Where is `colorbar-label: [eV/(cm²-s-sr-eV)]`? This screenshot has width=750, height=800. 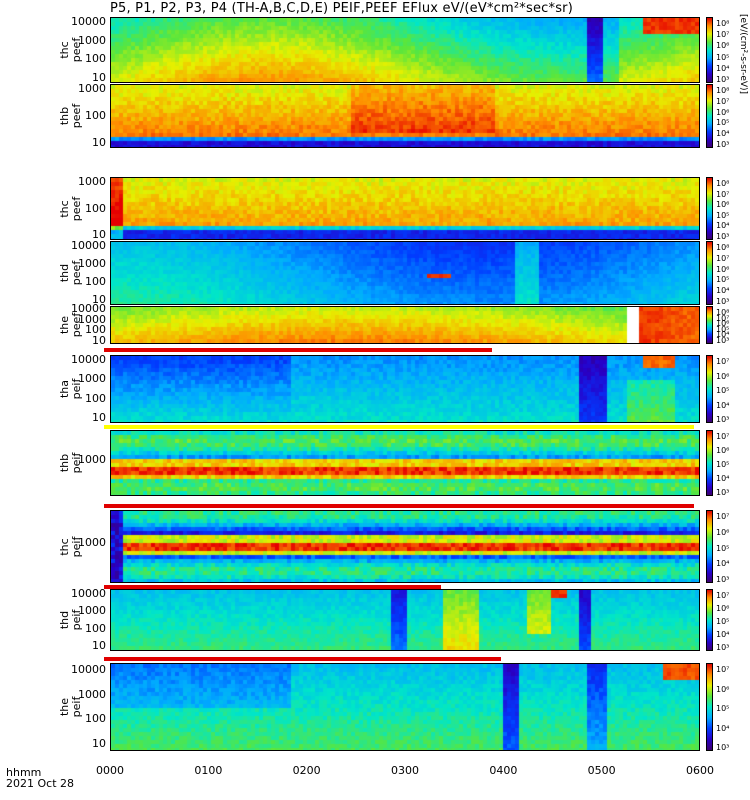 colorbar-label: [eV/(cm²-s-sr-eV)] is located at coordinates (743, 54).